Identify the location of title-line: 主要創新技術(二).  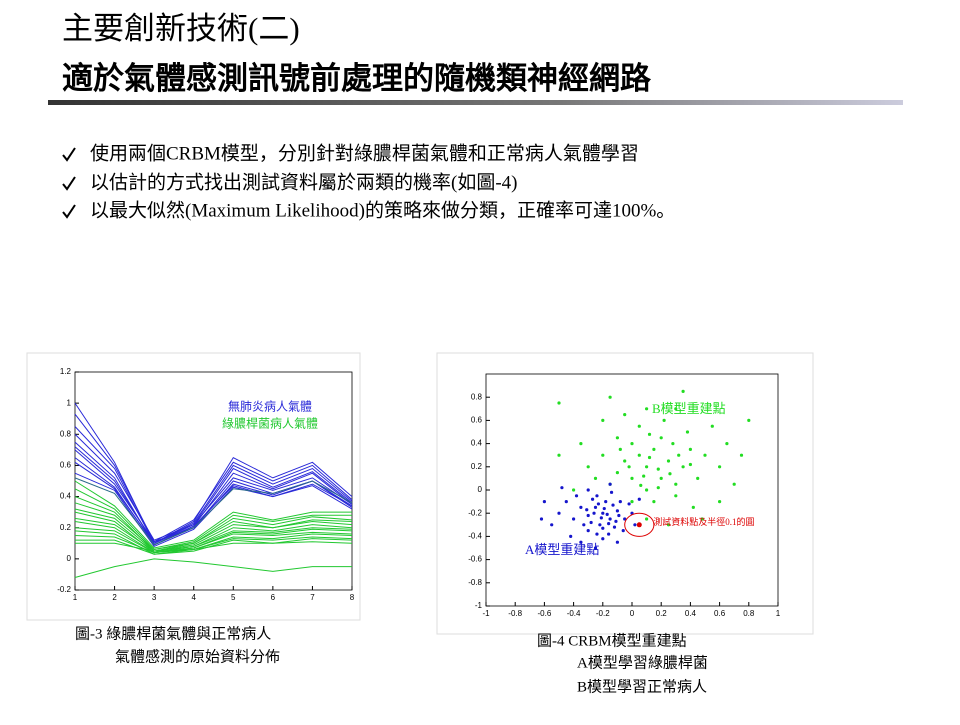
(181, 28).